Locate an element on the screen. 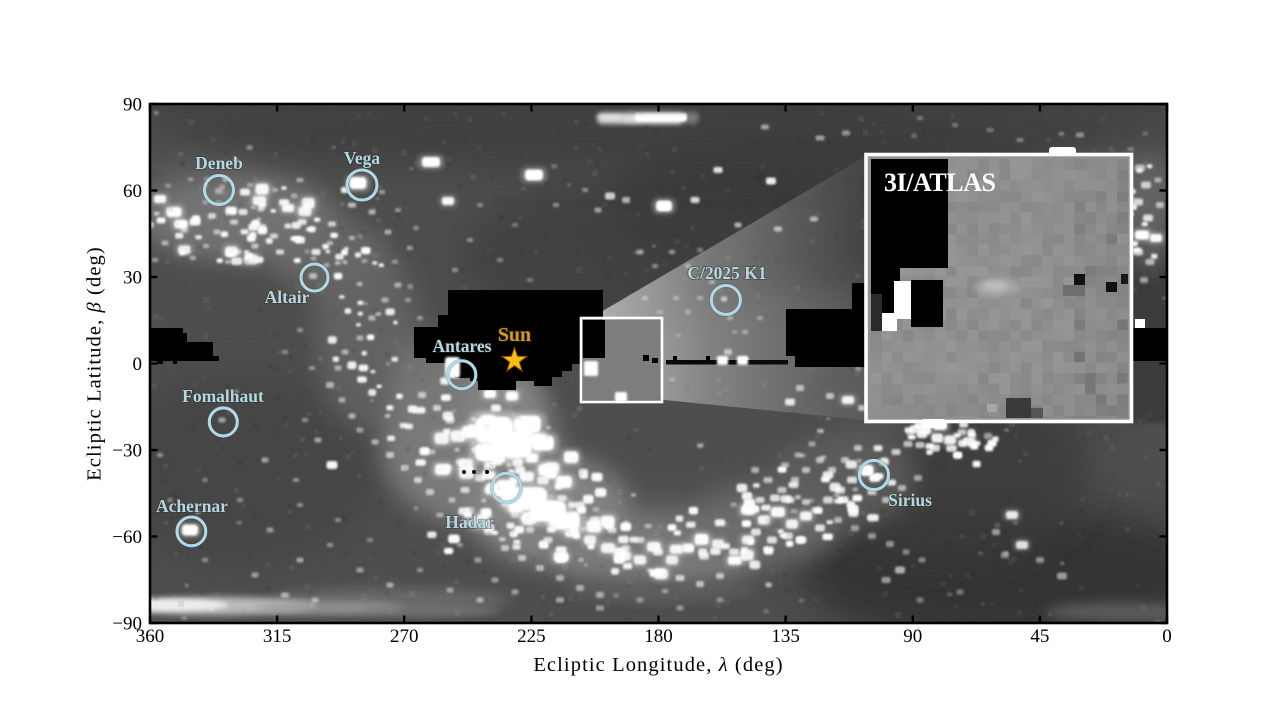 The image size is (1272, 720). svg-text: 135 is located at coordinates (785, 636).